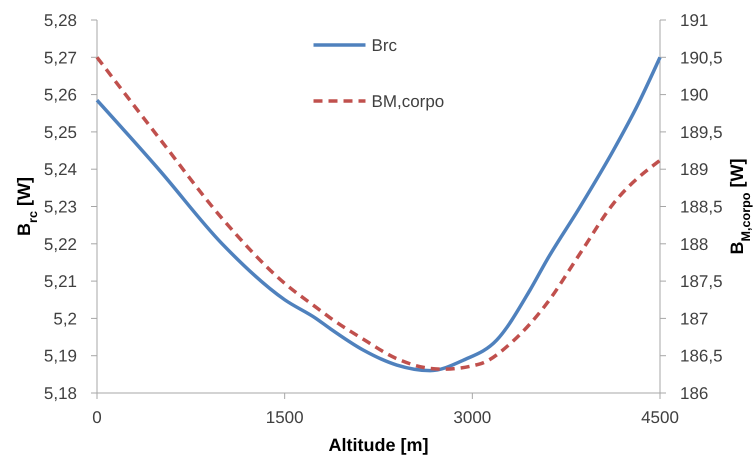 The image size is (755, 461). Describe the element at coordinates (701, 132) in the screenshot. I see `y2-tick-label: 189,5` at that location.